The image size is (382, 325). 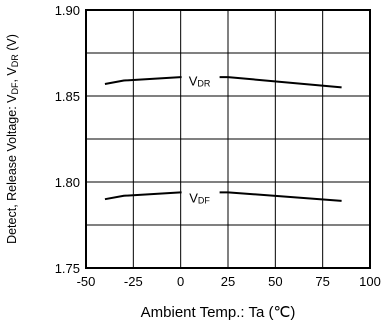 What do you see at coordinates (67, 10) in the screenshot?
I see `y-tick-label: 1.90` at bounding box center [67, 10].